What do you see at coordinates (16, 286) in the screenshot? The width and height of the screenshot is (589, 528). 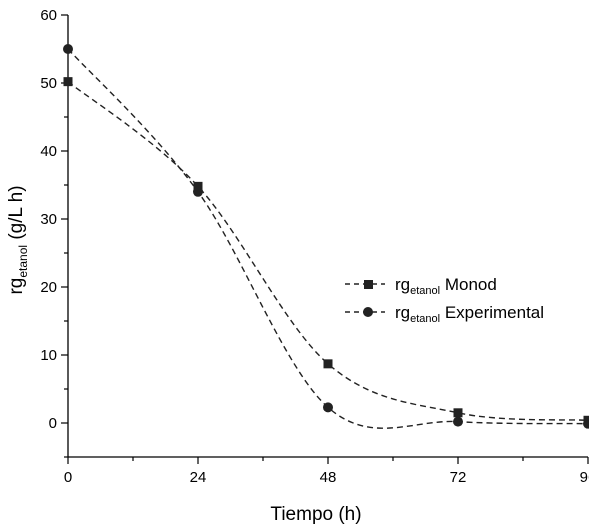 I see `y-axis-label-main: rg` at bounding box center [16, 286].